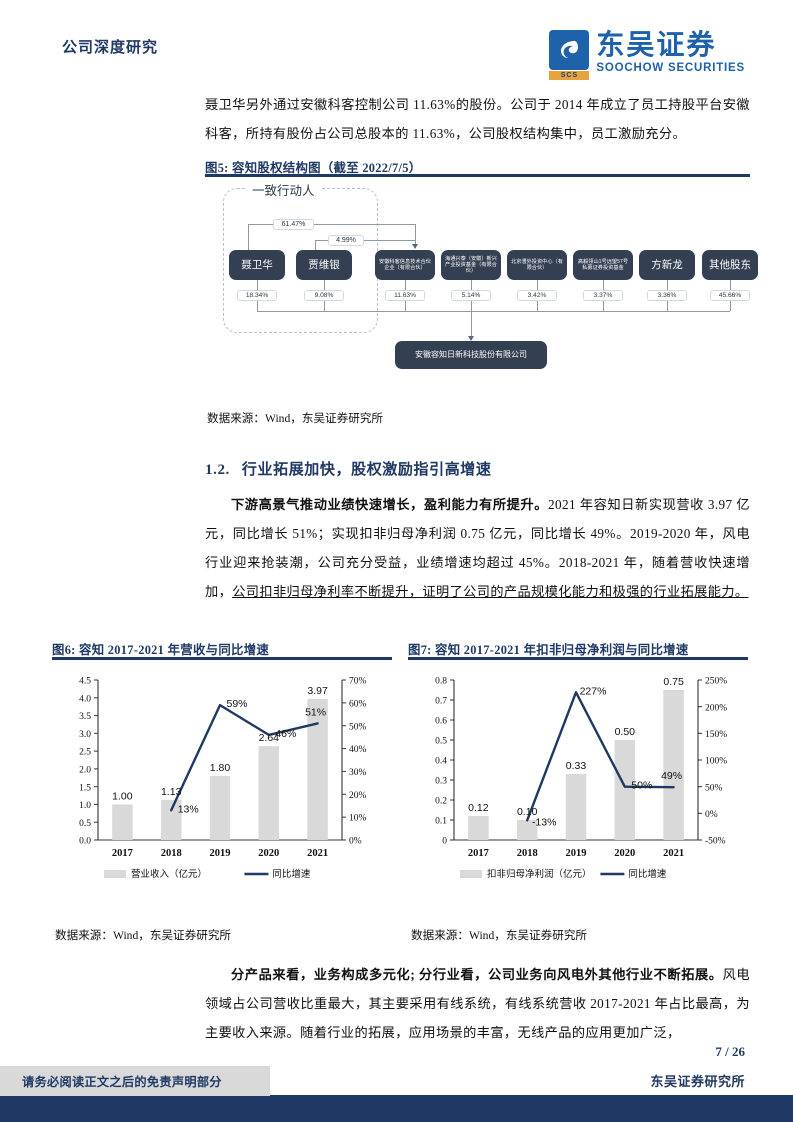 This screenshot has height=1122, width=793. Describe the element at coordinates (358, 796) in the screenshot. I see `y2-tick-label: 20%` at that location.